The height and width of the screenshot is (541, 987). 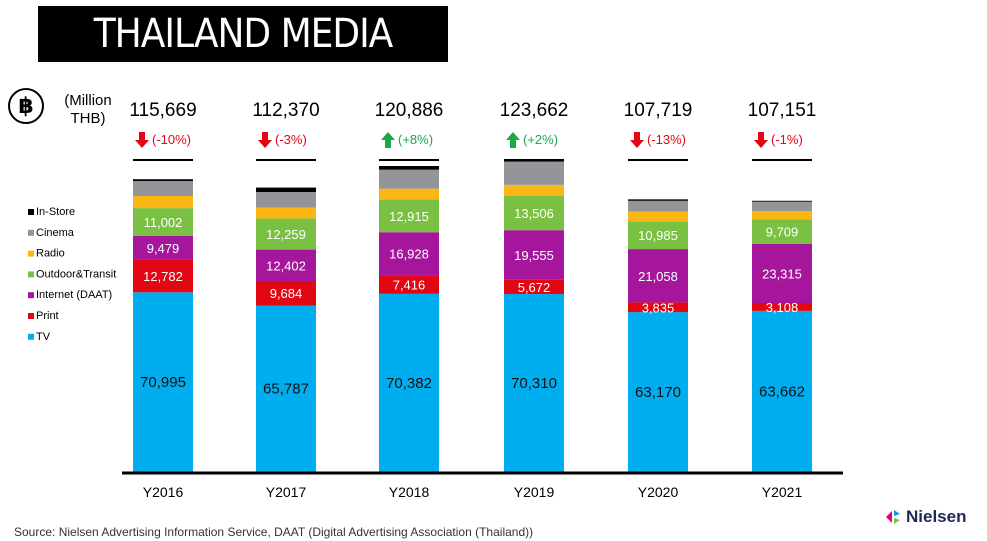 I want to click on legend-label-in-store: In-Store, so click(x=55, y=212).